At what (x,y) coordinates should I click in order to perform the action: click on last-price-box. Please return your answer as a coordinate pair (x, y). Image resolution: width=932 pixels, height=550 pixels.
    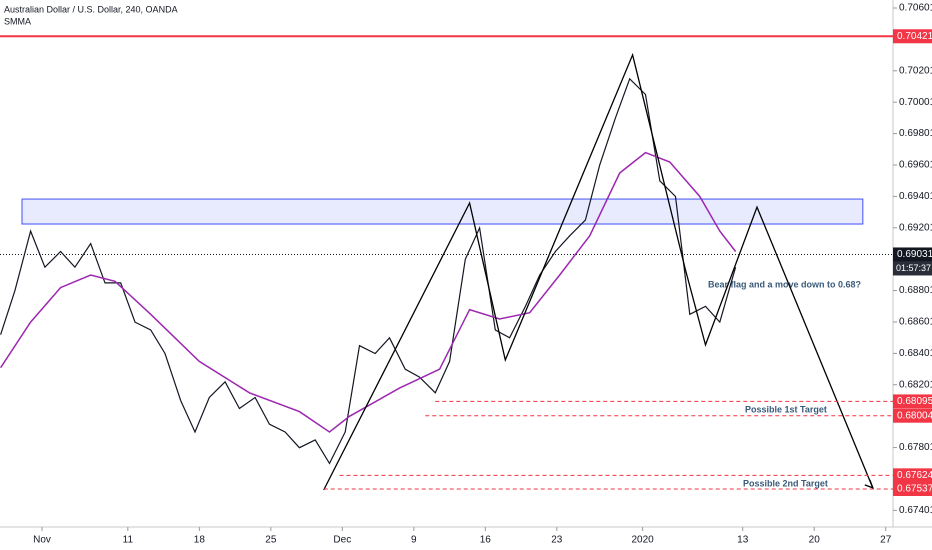
    Looking at the image, I should click on (912, 254).